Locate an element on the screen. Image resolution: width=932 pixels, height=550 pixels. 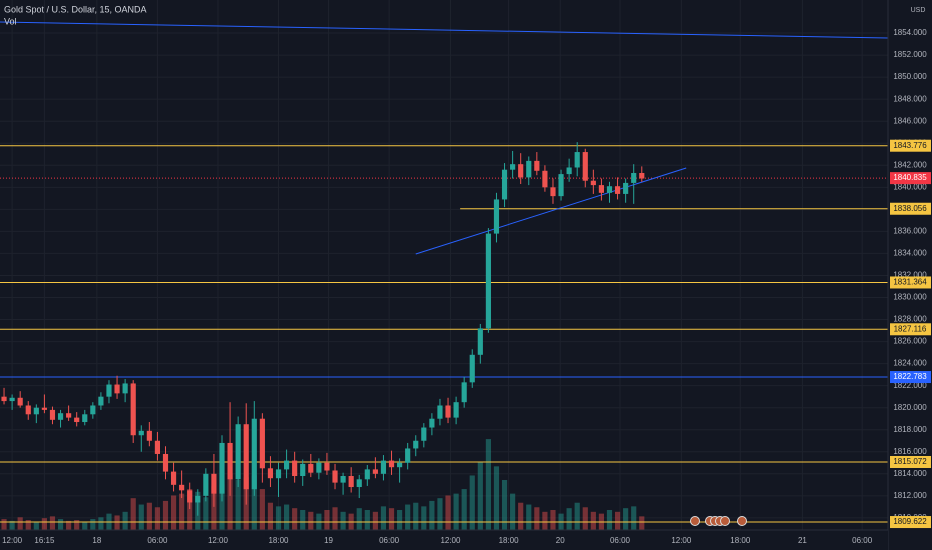
x-tick-label: 21 is located at coordinates (802, 540).